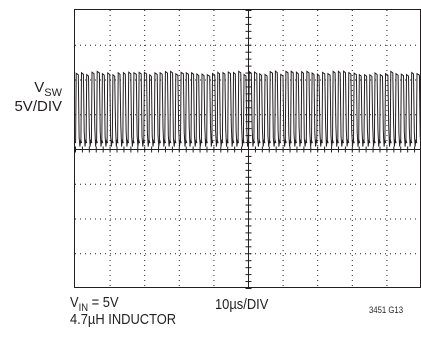 This screenshot has height=341, width=421. Describe the element at coordinates (94, 304) in the screenshot. I see `vin-label: VIN = 5V` at that location.